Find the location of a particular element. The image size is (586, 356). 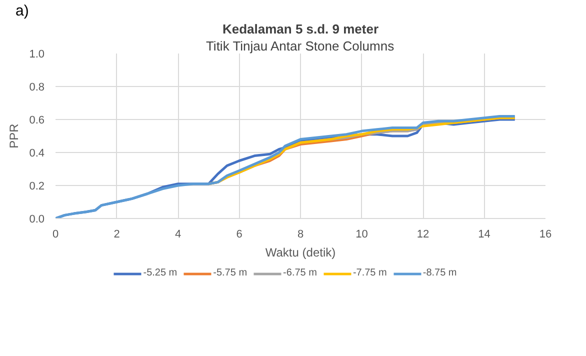

y-tick-label: 0.8 is located at coordinates (37, 88).